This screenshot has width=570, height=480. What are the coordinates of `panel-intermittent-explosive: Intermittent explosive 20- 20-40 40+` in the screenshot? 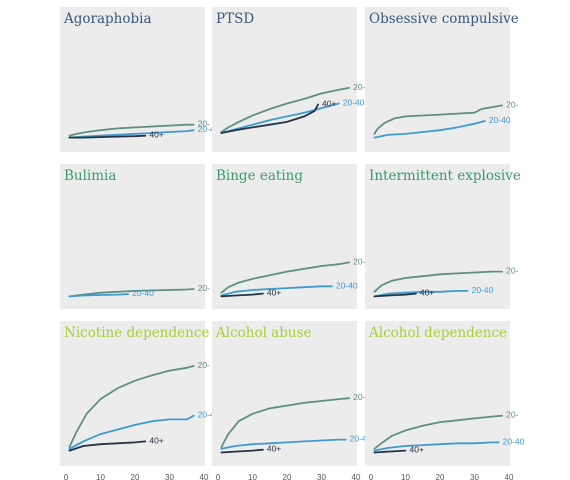 It's located at (443, 236).